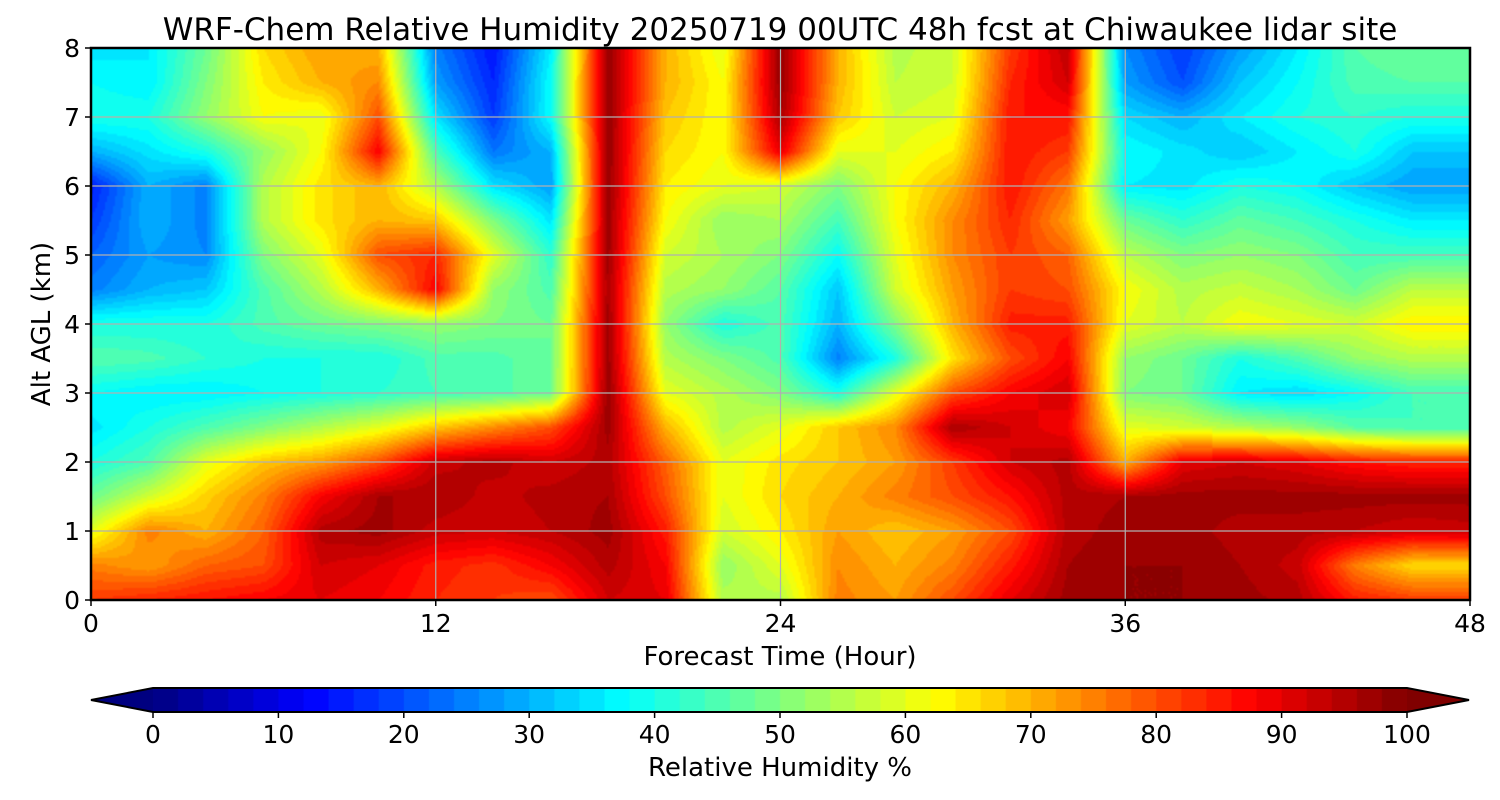 This screenshot has width=1500, height=800. What do you see at coordinates (781, 623) in the screenshot?
I see `x-tick-label: 24` at bounding box center [781, 623].